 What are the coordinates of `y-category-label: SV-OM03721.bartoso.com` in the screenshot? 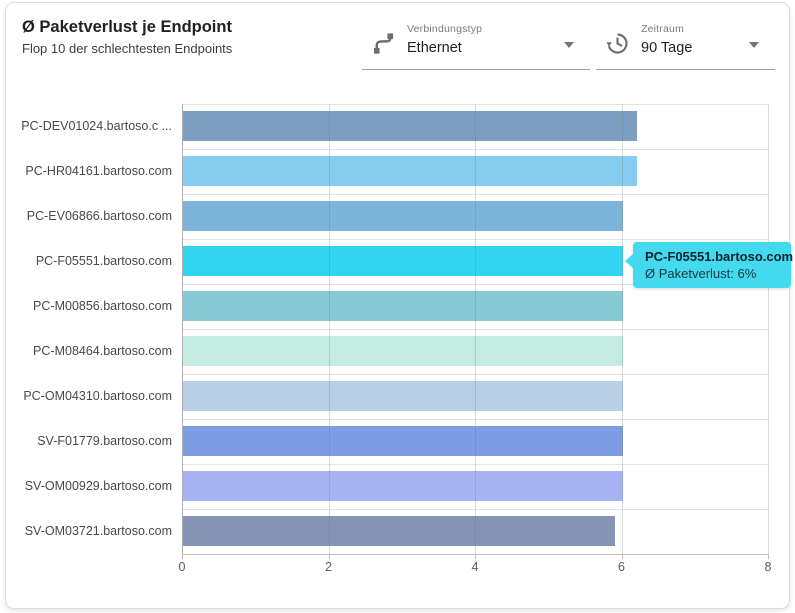 It's located at (98, 531).